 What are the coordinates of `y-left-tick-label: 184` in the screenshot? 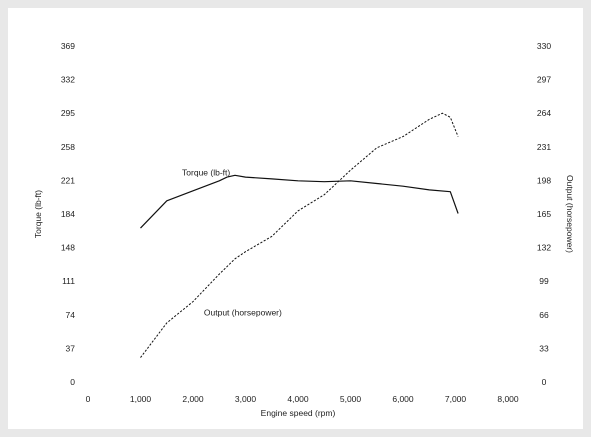 It's located at (68, 214).